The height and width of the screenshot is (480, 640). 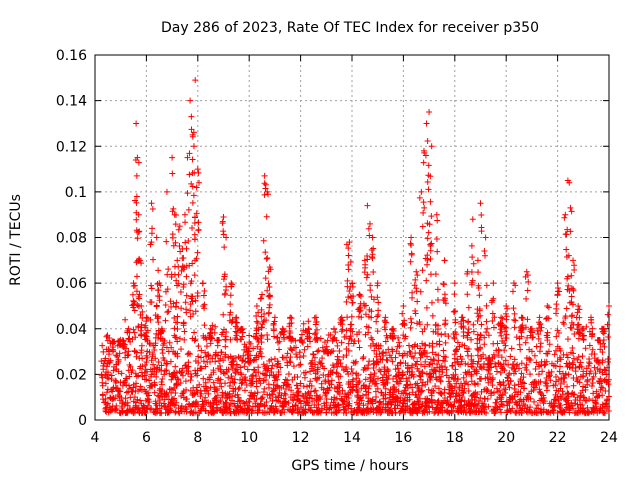 What do you see at coordinates (352, 438) in the screenshot?
I see `x-tick-label: 14` at bounding box center [352, 438].